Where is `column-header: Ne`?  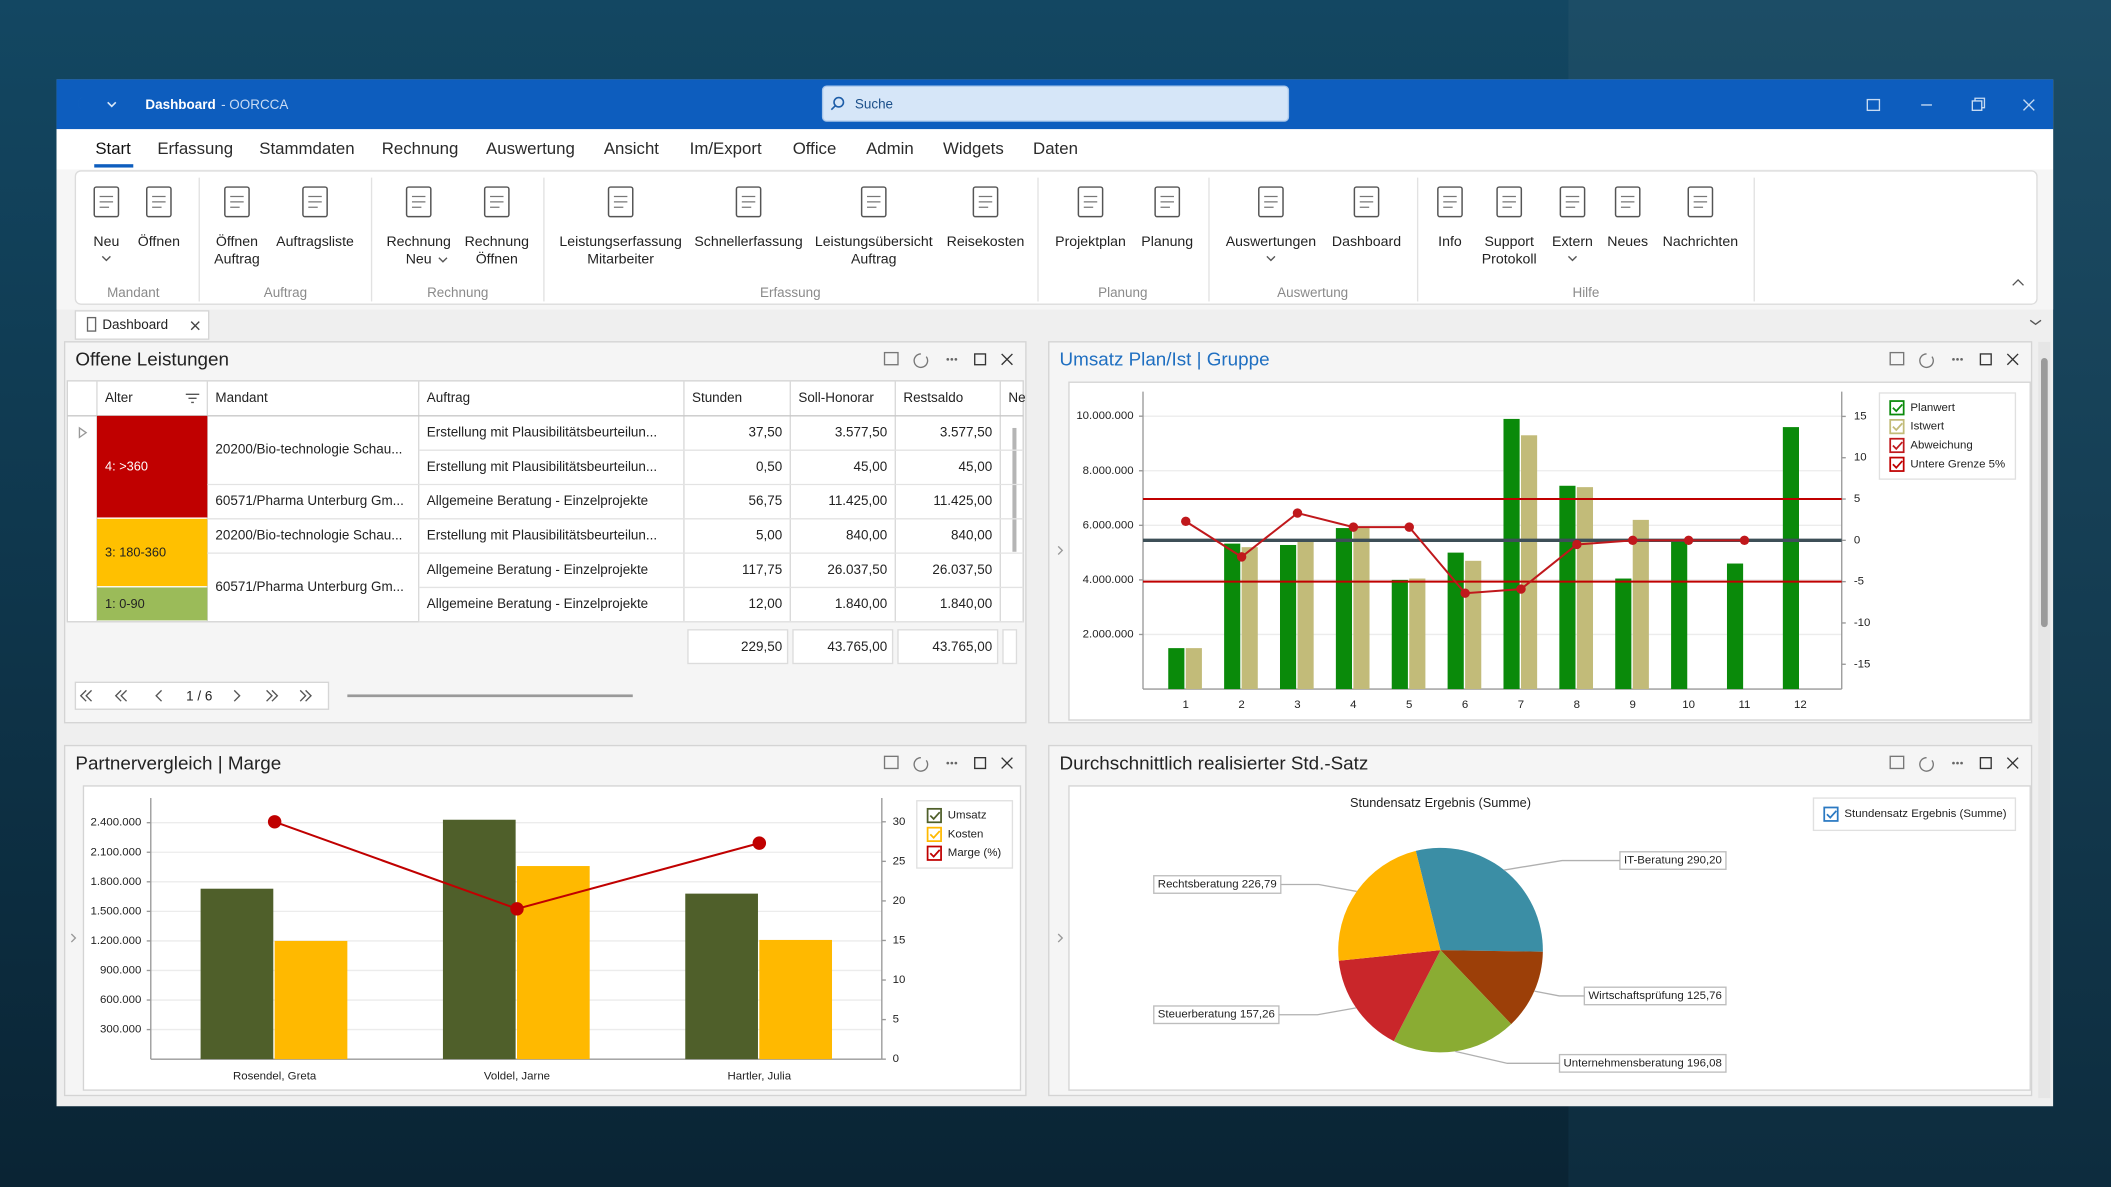
column-header: Ne is located at coordinates (1016, 397).